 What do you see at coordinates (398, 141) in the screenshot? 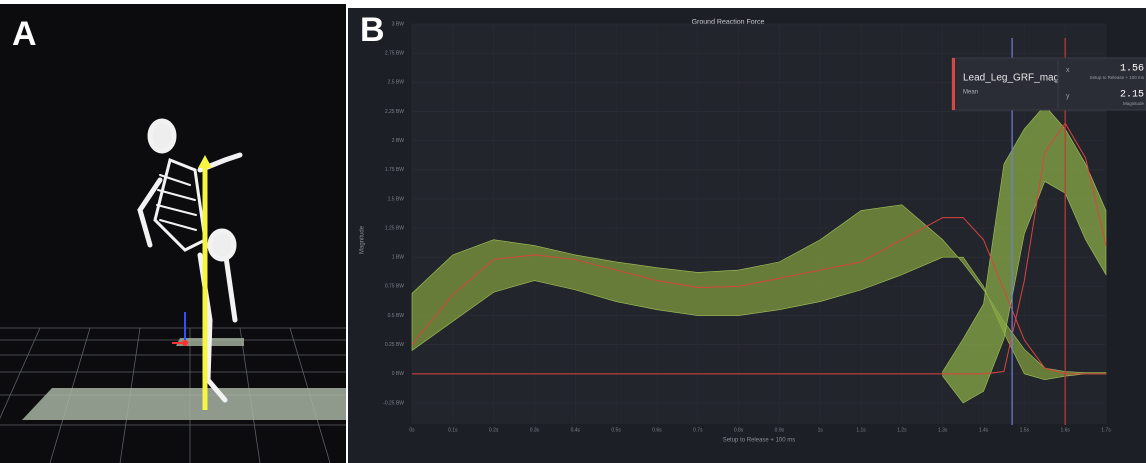
I see `y-tick-label: 2 BW` at bounding box center [398, 141].